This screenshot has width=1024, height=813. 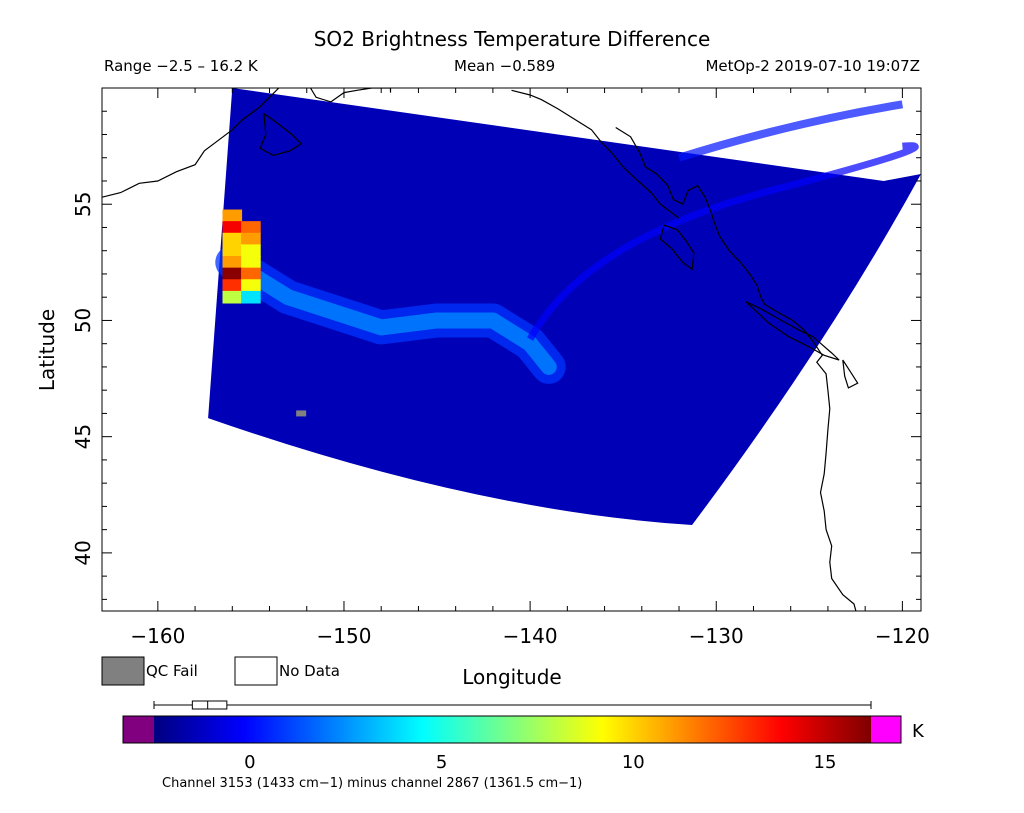 What do you see at coordinates (157, 636) in the screenshot?
I see `x-tick-label: −160` at bounding box center [157, 636].